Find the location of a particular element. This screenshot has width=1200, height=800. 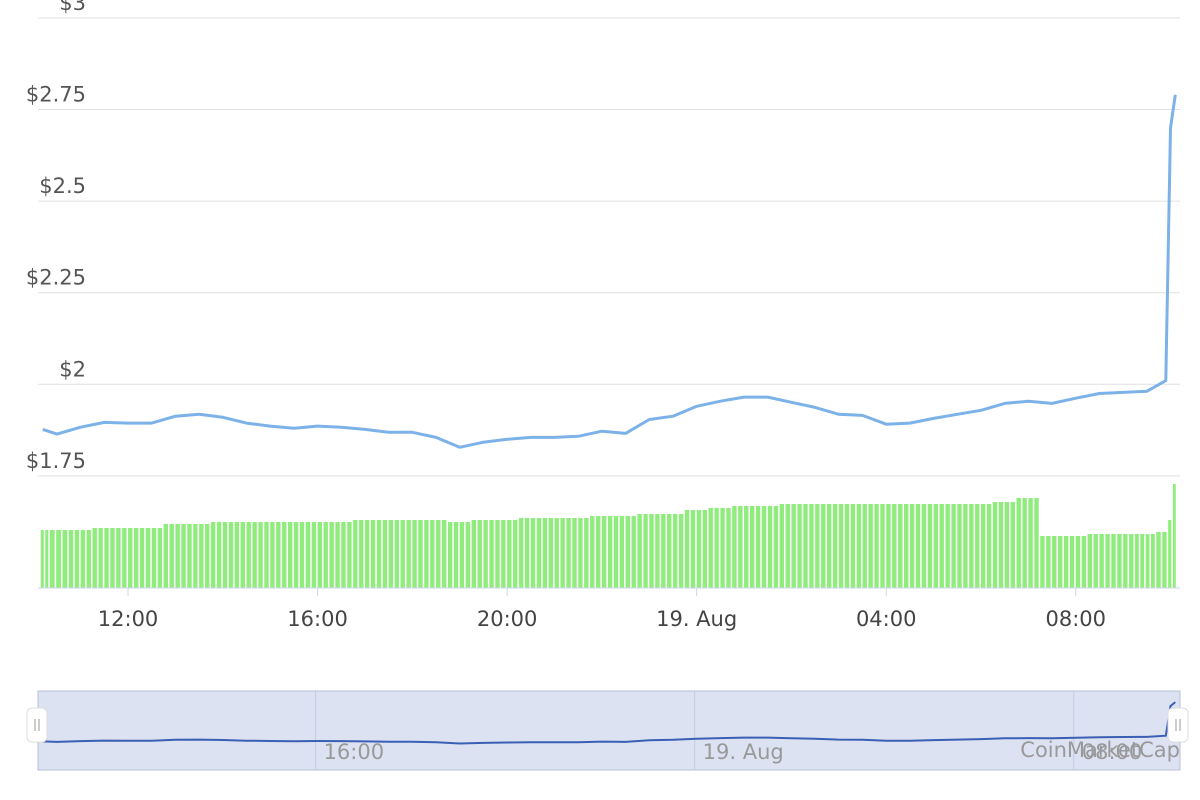

navigator-handle-left-body is located at coordinates (37, 725).